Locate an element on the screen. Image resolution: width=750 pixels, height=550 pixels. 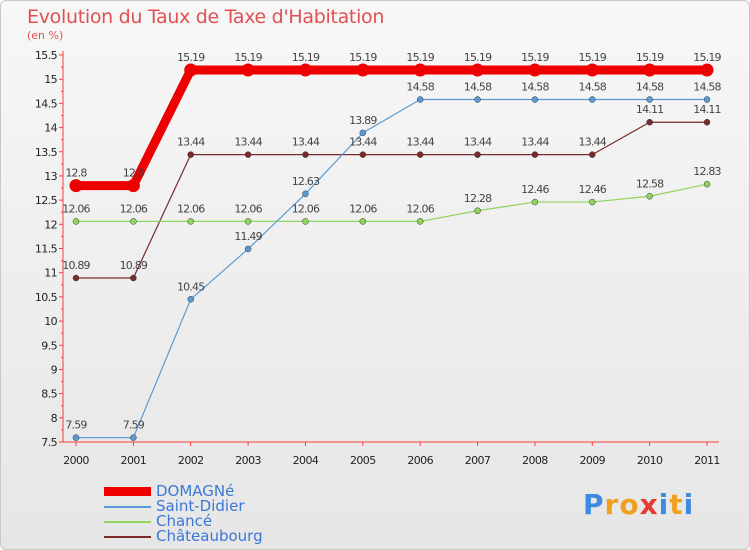
logo-letter: r is located at coordinates (612, 504).